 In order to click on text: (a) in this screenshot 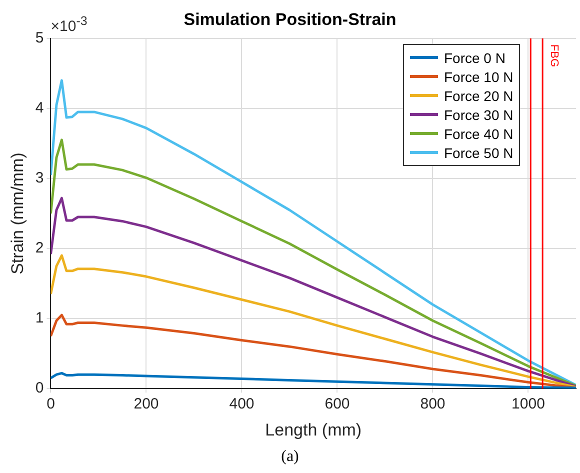, I will do `click(290, 457)`.